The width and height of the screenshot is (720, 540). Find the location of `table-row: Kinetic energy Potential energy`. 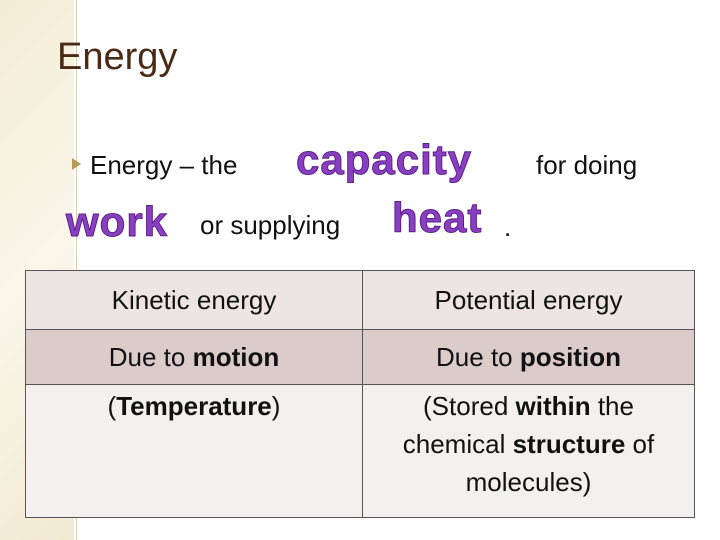

table-row: Kinetic energy Potential energy is located at coordinates (360, 300).